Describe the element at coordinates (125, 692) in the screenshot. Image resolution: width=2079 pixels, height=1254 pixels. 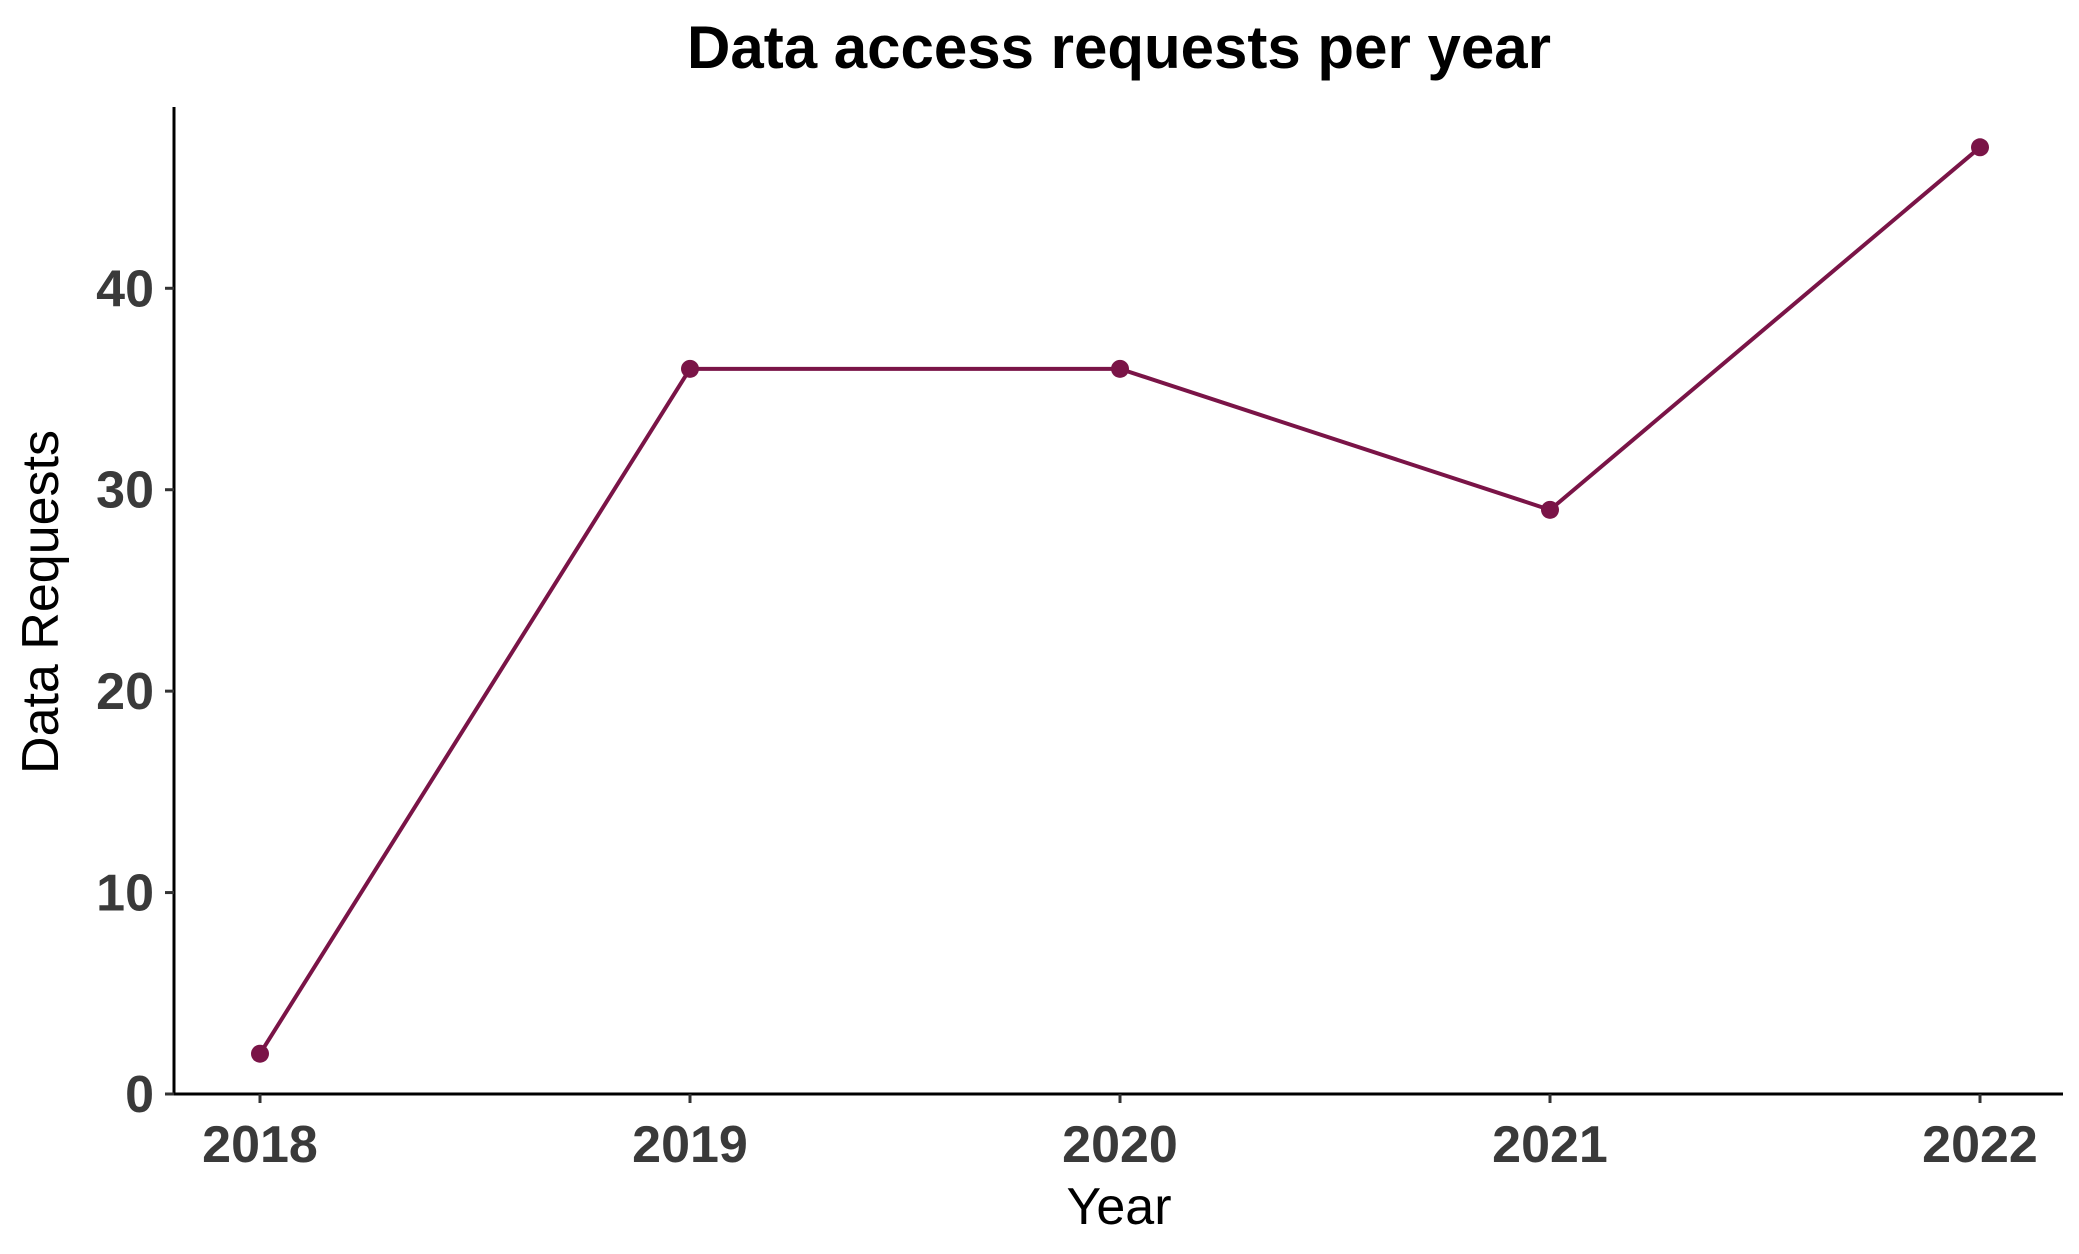
I see `y-tick-label: 20` at that location.